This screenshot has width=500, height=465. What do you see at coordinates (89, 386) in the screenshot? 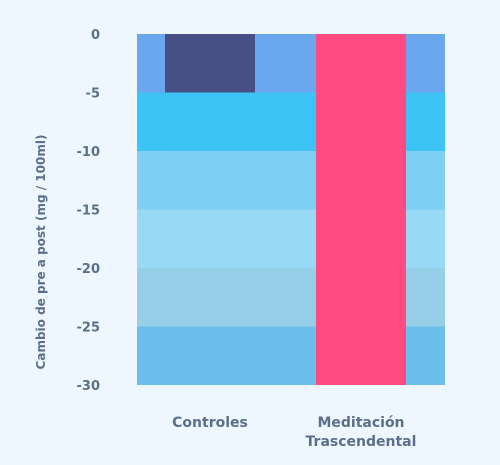
I see `y-tick-label: -30` at bounding box center [89, 386].